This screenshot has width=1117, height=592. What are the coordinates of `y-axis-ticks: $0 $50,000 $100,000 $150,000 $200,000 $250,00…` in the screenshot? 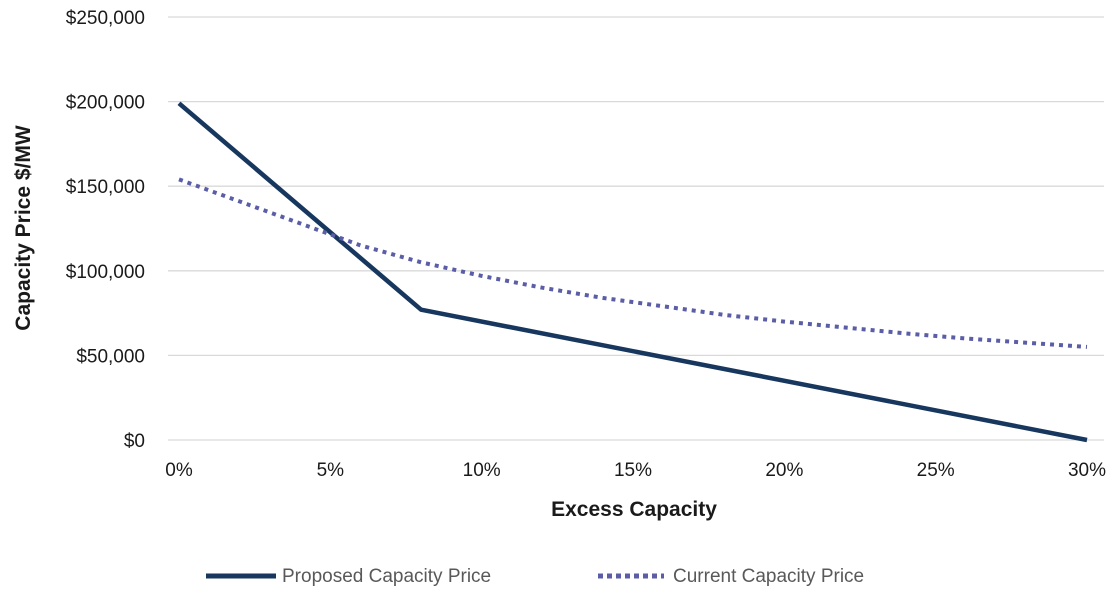 It's located at (105, 230).